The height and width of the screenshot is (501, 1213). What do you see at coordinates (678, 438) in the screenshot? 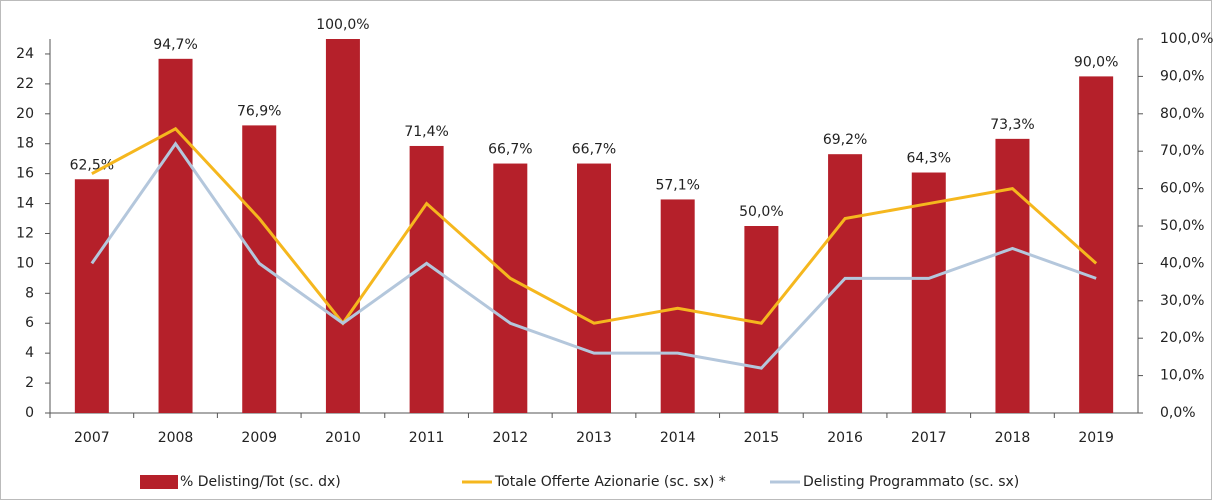
I see `x-tick-label: 2014` at bounding box center [678, 438].